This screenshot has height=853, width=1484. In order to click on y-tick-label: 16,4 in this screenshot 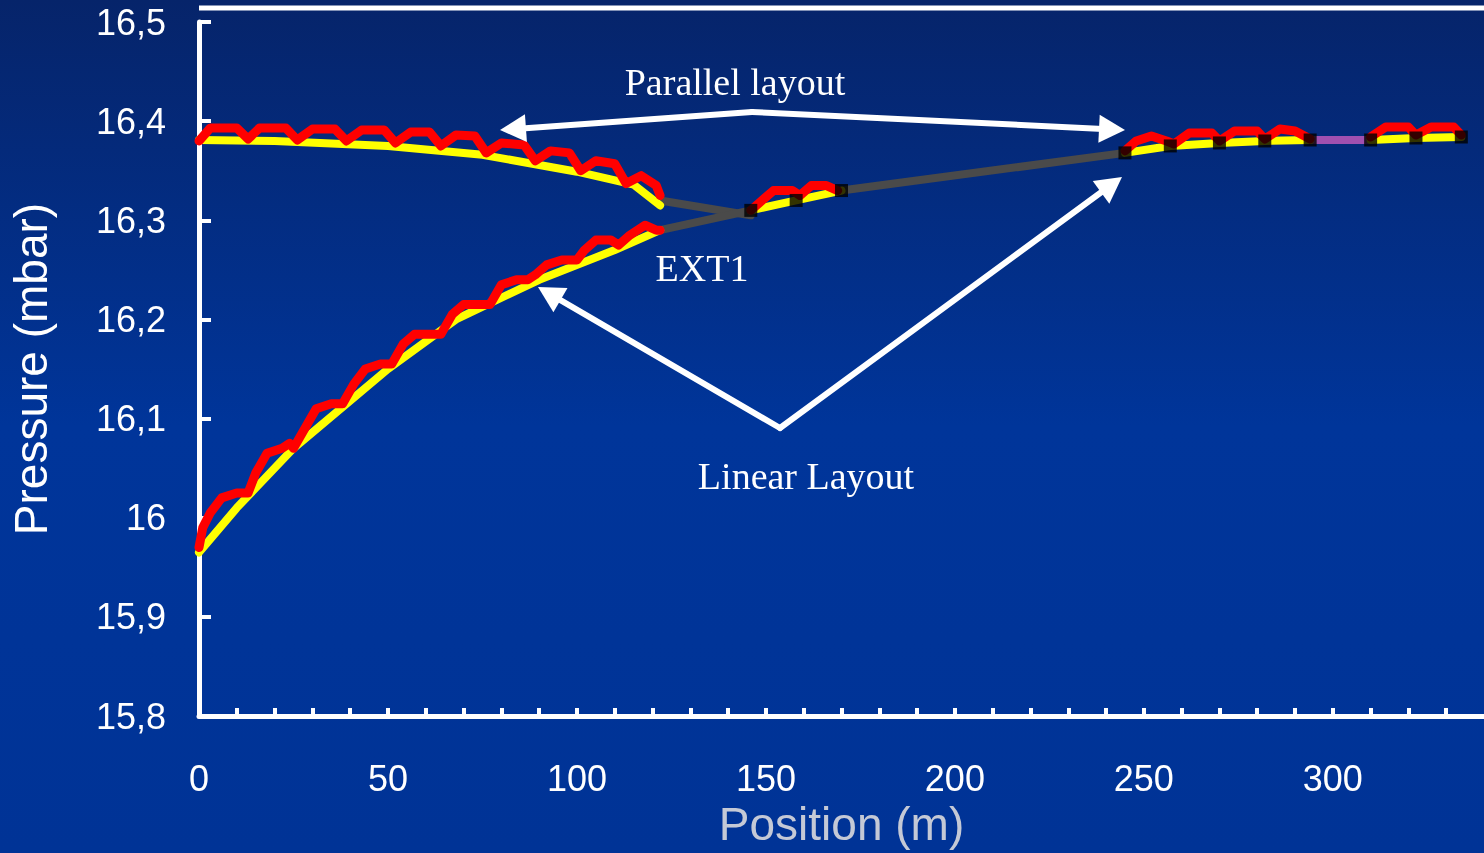, I will do `click(130, 121)`.